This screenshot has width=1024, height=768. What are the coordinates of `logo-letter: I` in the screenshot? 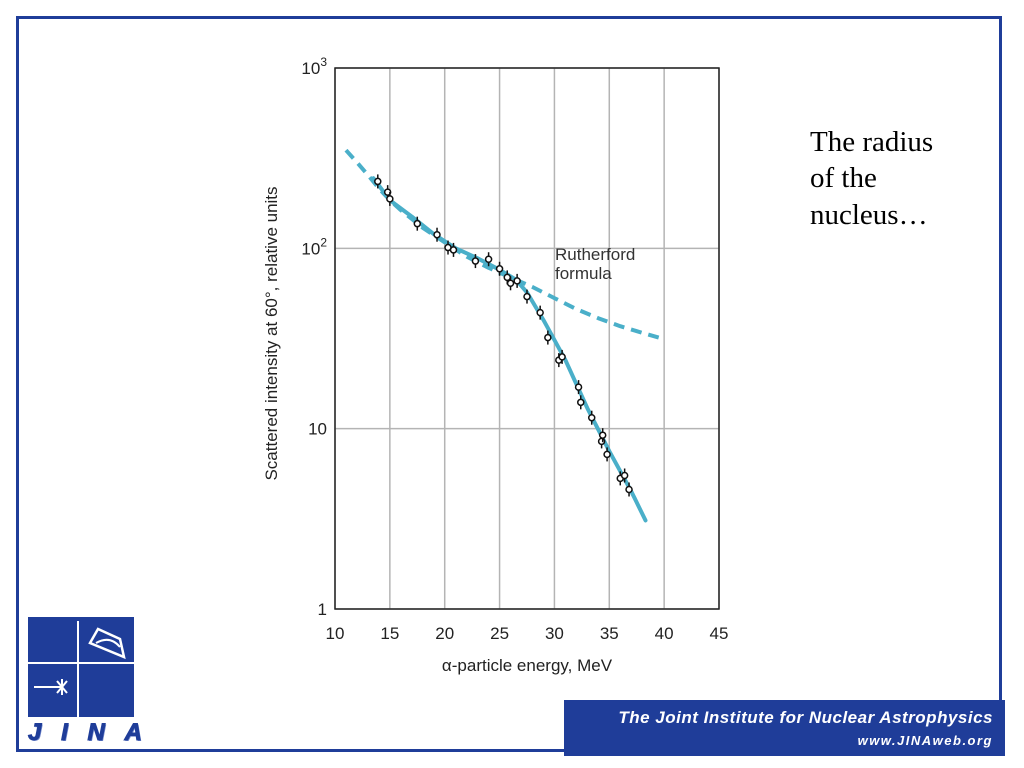 It's located at (65, 733).